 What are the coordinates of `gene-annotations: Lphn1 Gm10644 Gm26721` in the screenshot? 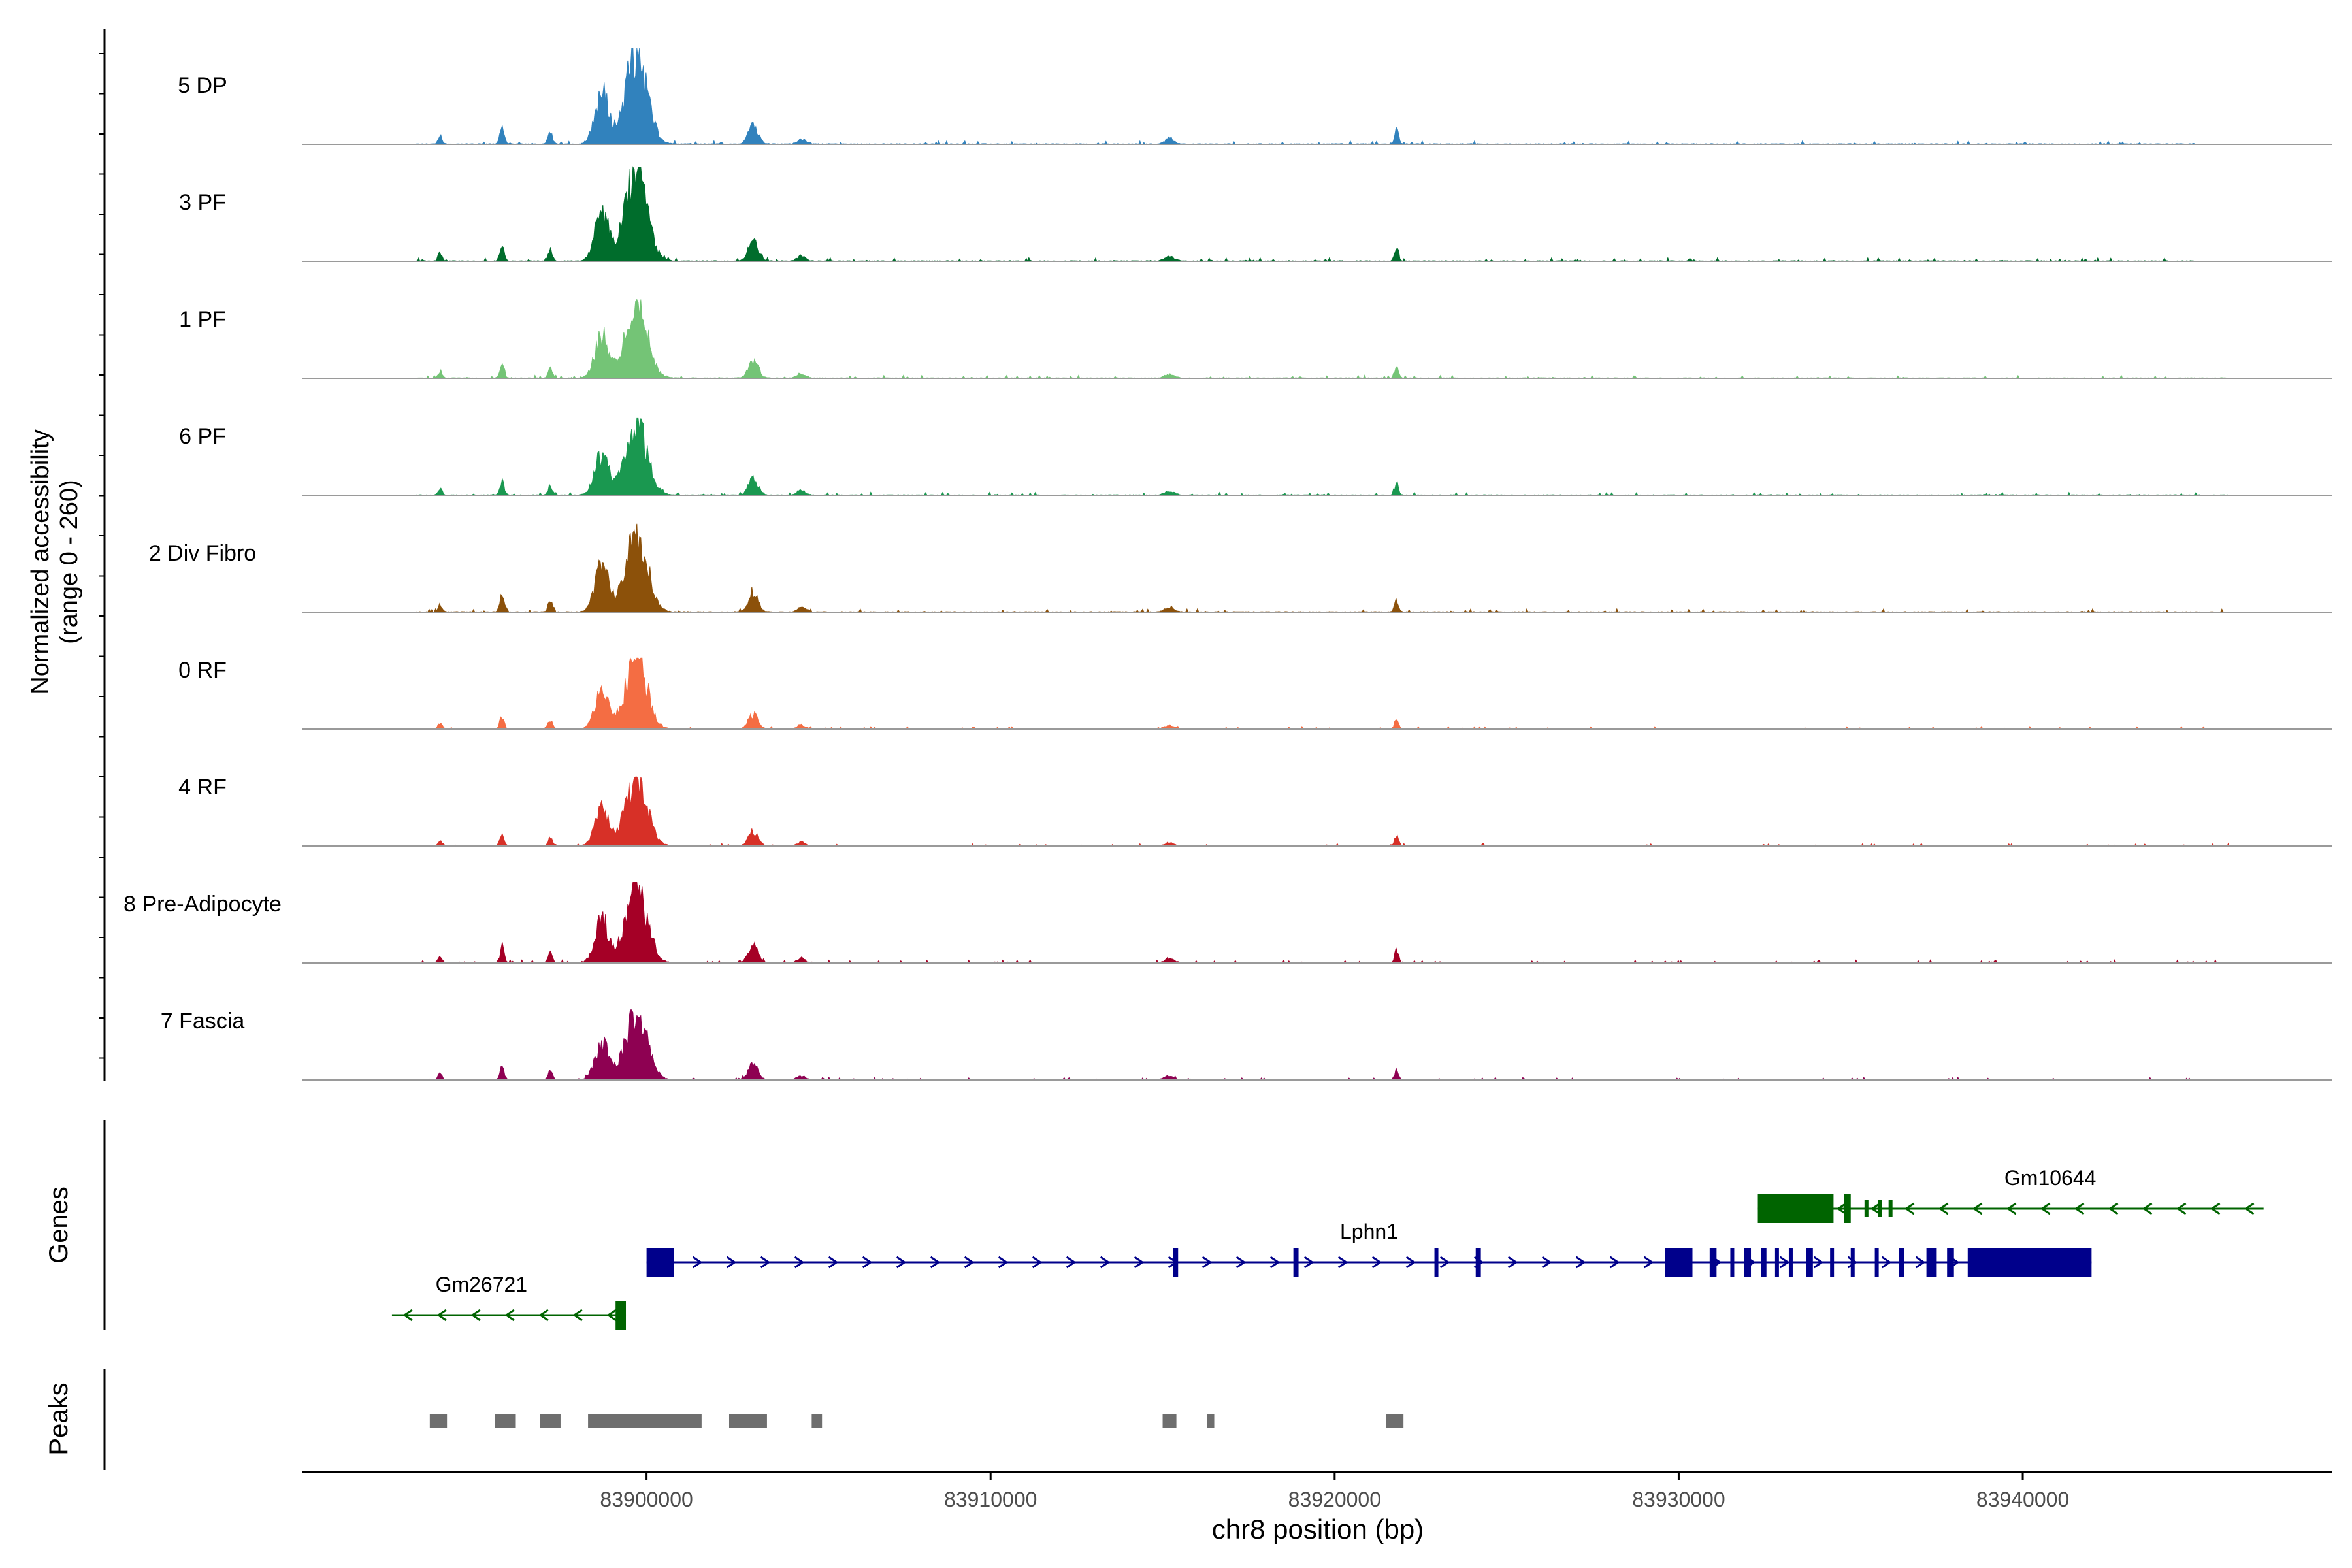 It's located at (1327, 1248).